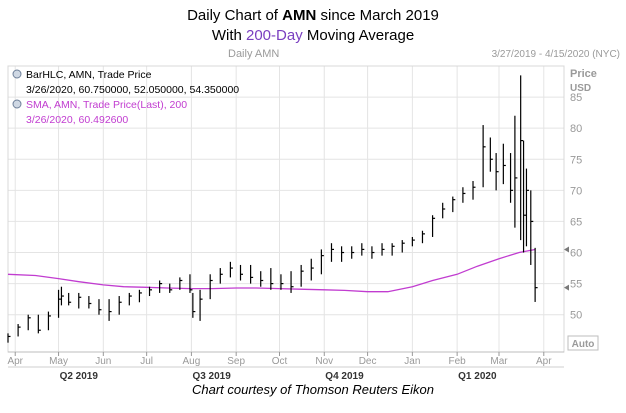  Describe the element at coordinates (17, 74) in the screenshot. I see `bar-series-toggle-icon` at that location.